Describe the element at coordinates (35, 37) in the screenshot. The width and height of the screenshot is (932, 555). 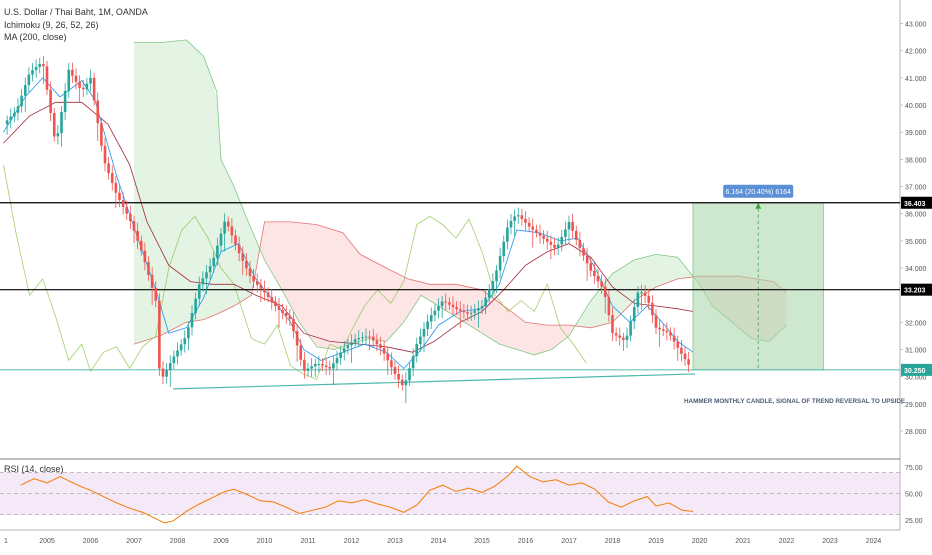
I see `ma-legend: MA (200, close)` at that location.